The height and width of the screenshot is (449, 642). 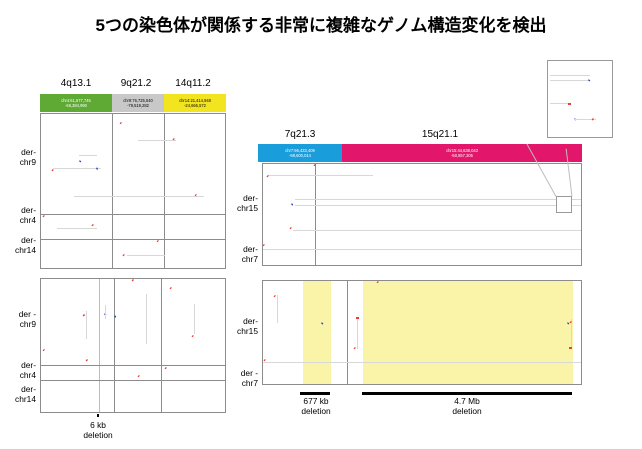 What do you see at coordinates (99, 345) in the screenshot?
I see `deletion-marker-line` at bounding box center [99, 345].